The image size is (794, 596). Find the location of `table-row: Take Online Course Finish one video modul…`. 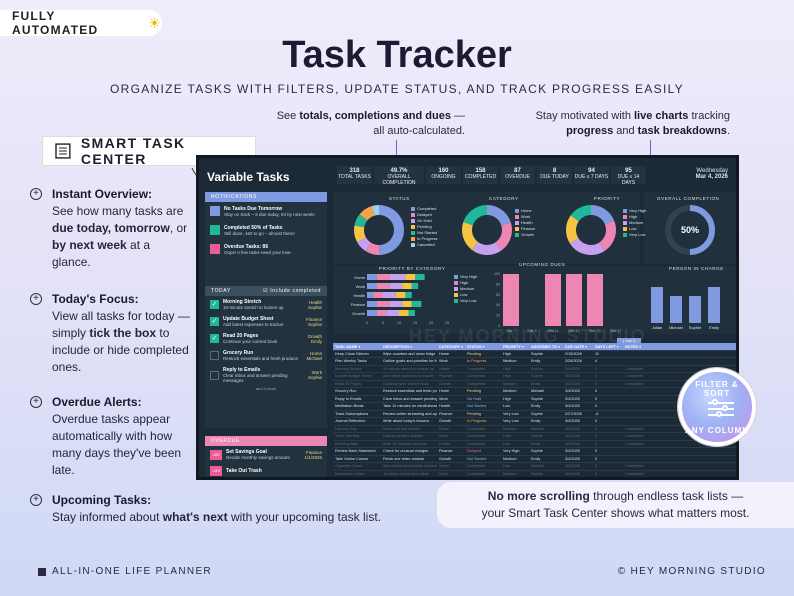

table-row: Take Online Course Finish one video modul… is located at coordinates (534, 459).